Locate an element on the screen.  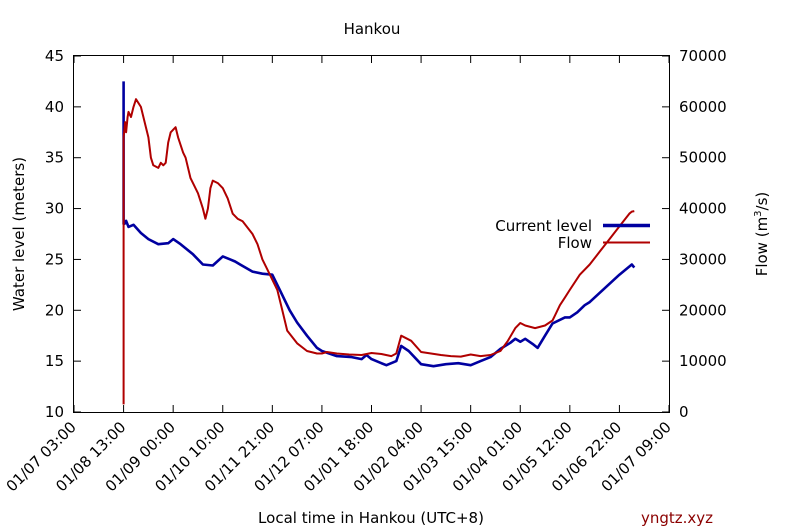
right-tick-label: 50000 is located at coordinates (703, 158).